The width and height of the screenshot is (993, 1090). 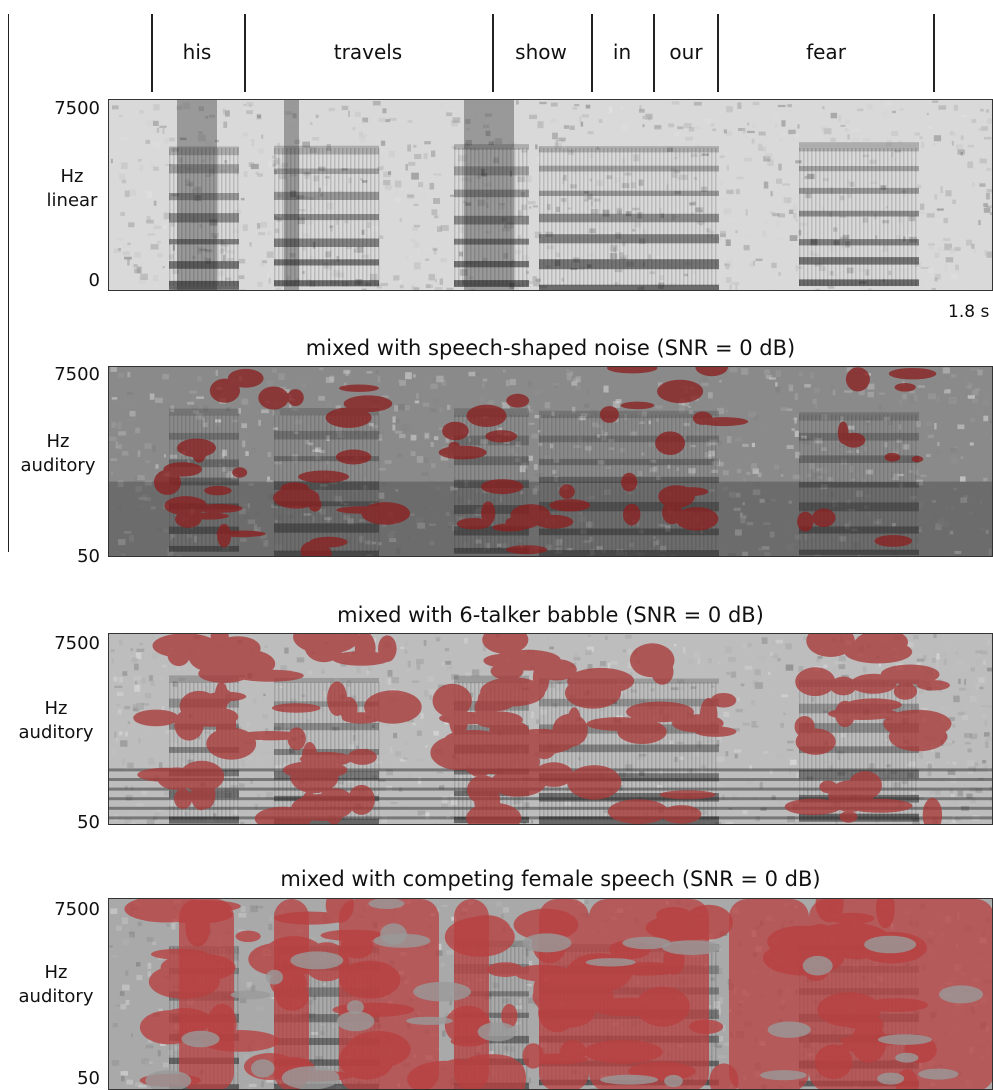 What do you see at coordinates (8, 283) in the screenshot?
I see `left-axis-line` at bounding box center [8, 283].